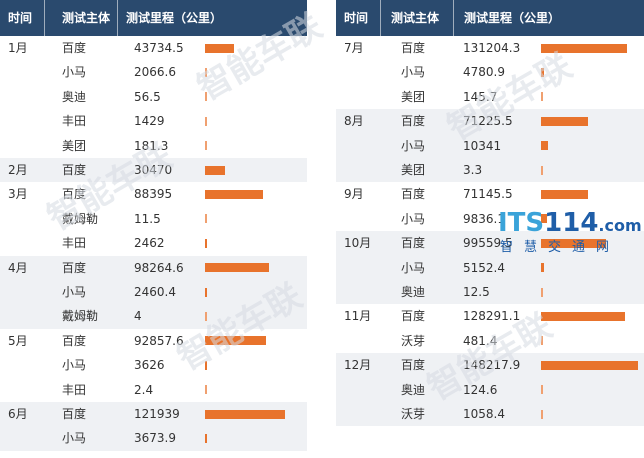 The width and height of the screenshot is (644, 458). What do you see at coordinates (159, 48) in the screenshot?
I see `mileage-value: 43734.5` at bounding box center [159, 48].